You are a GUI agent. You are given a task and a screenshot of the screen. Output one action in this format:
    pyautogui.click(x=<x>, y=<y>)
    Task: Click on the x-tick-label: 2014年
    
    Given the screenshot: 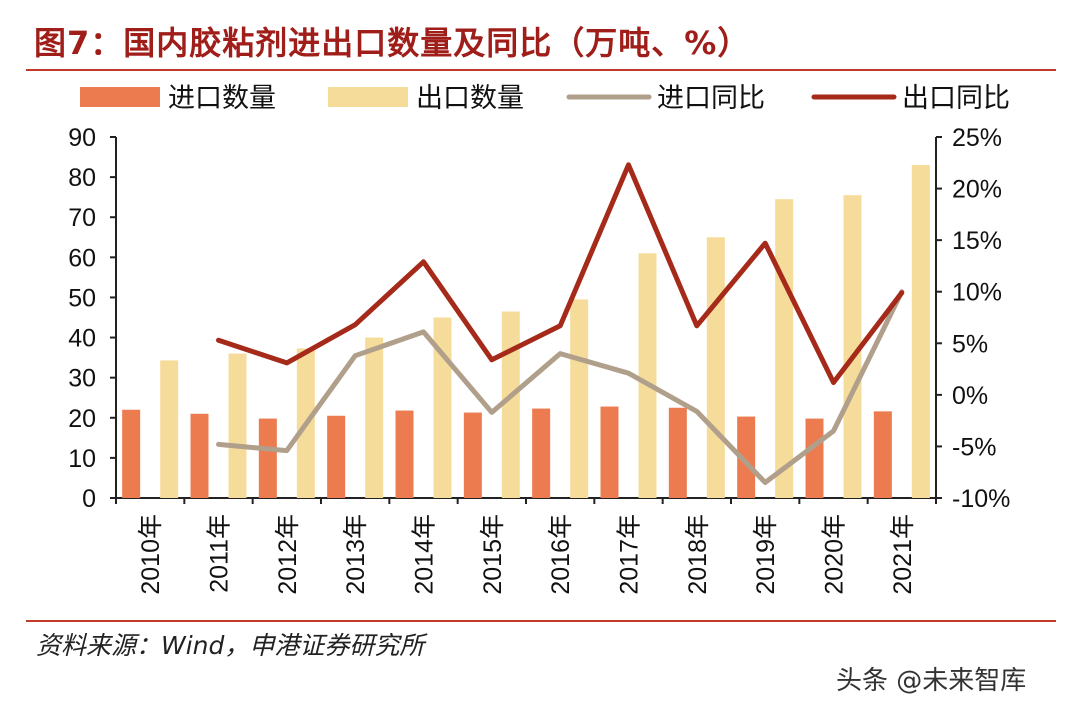 What is the action you would take?
    pyautogui.click(x=425, y=554)
    